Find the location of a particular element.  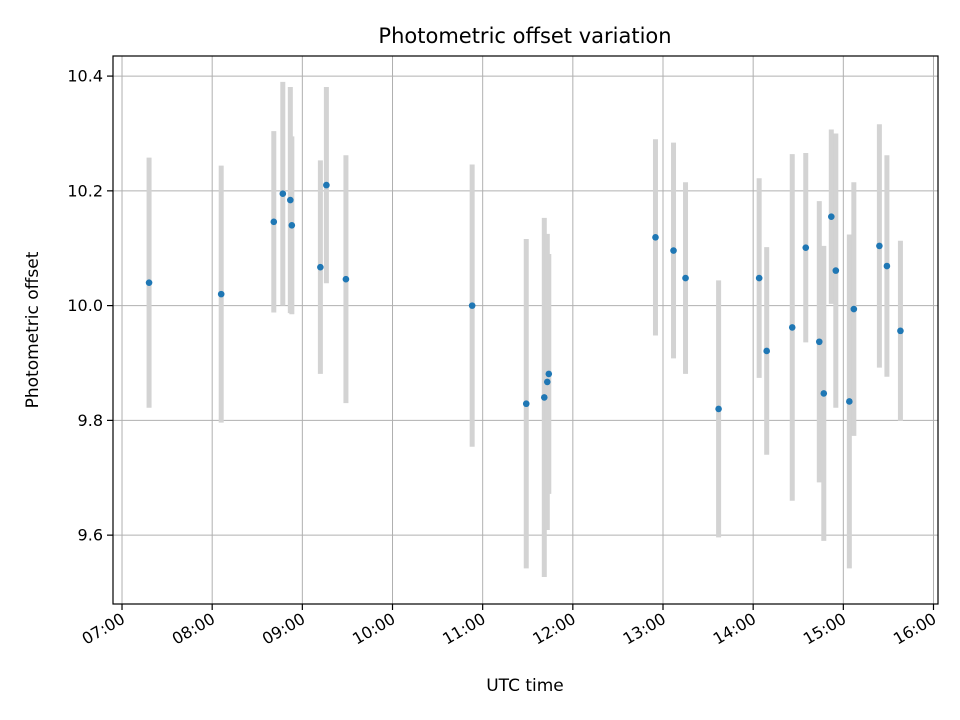

y-tick-label: 10.2 is located at coordinates (85, 190).